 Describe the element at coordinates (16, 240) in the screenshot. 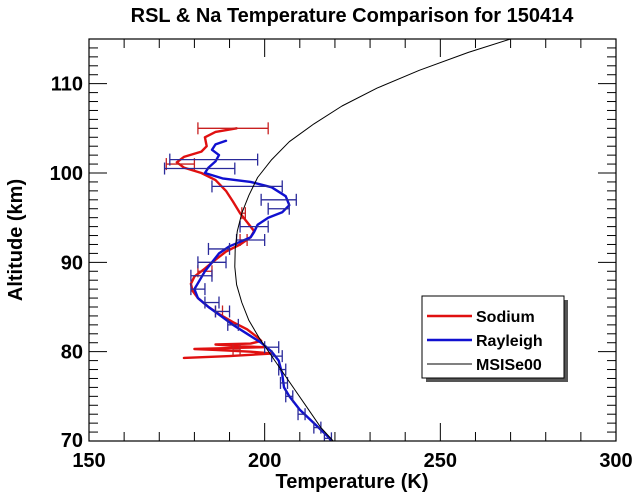

I see `y-axis-label: Altitude (km)` at that location.